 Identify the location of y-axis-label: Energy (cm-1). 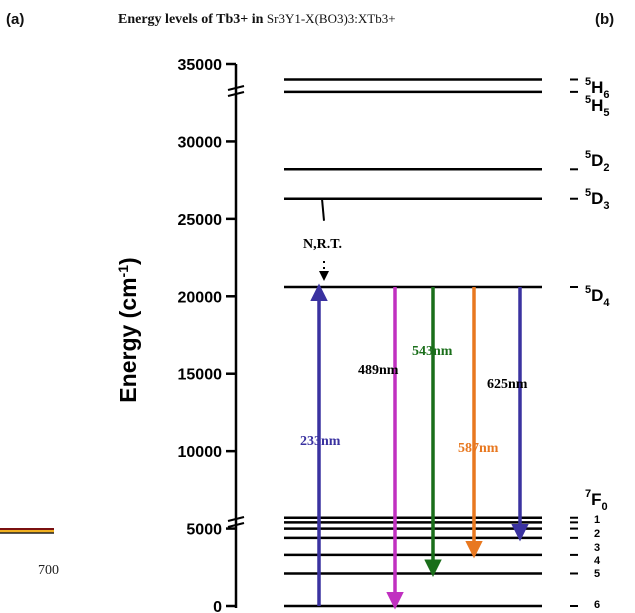
(128, 329).